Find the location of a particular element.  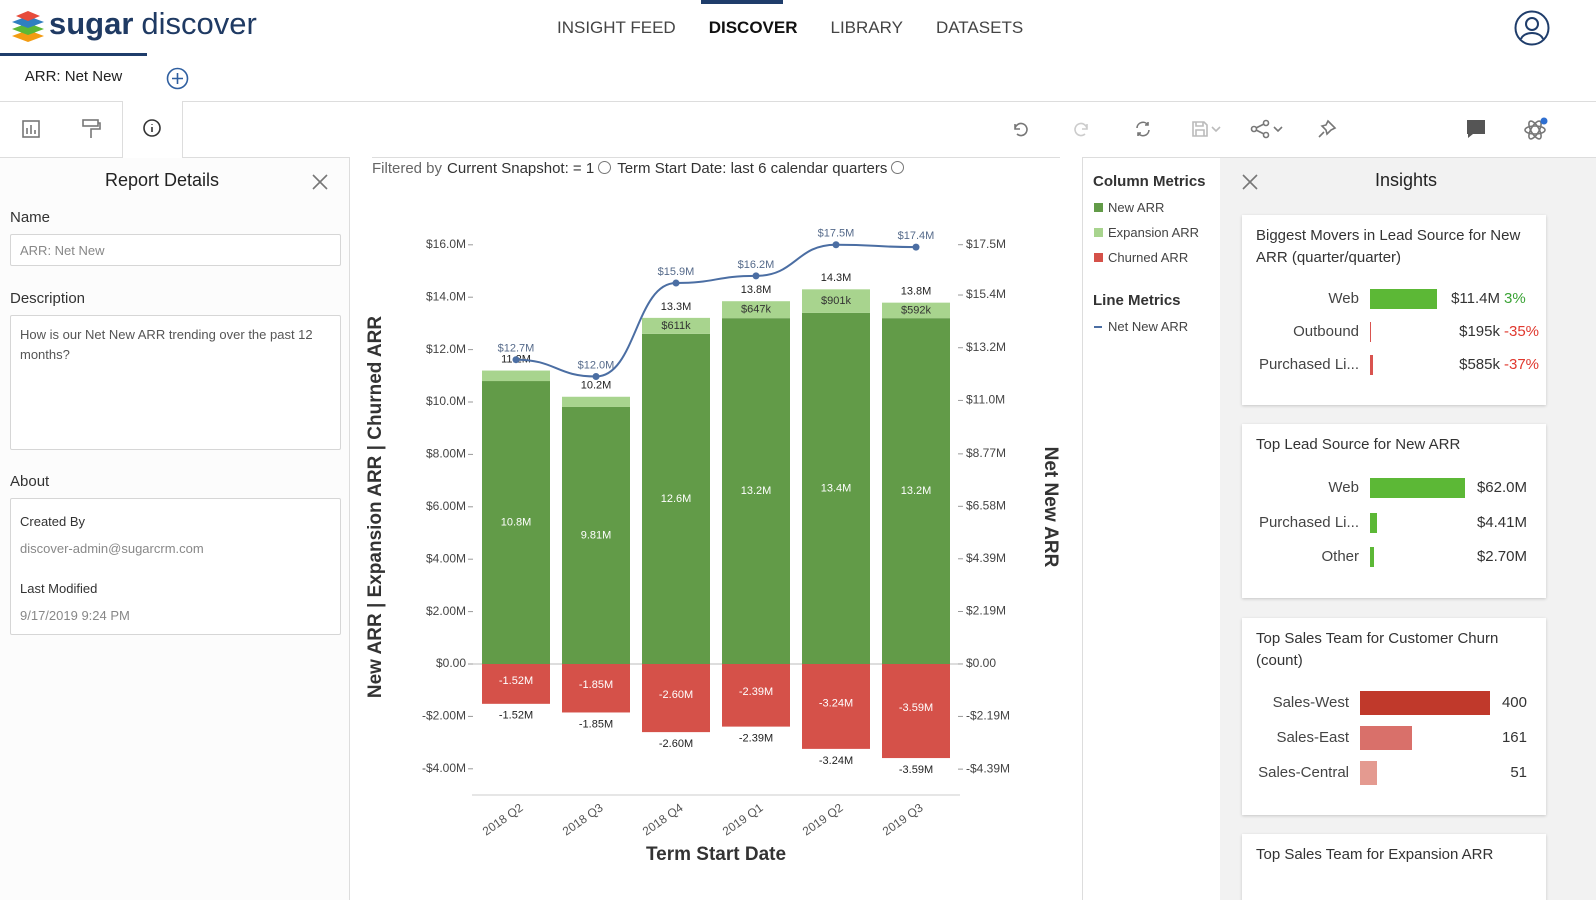

line is located at coordinates (716, 310).